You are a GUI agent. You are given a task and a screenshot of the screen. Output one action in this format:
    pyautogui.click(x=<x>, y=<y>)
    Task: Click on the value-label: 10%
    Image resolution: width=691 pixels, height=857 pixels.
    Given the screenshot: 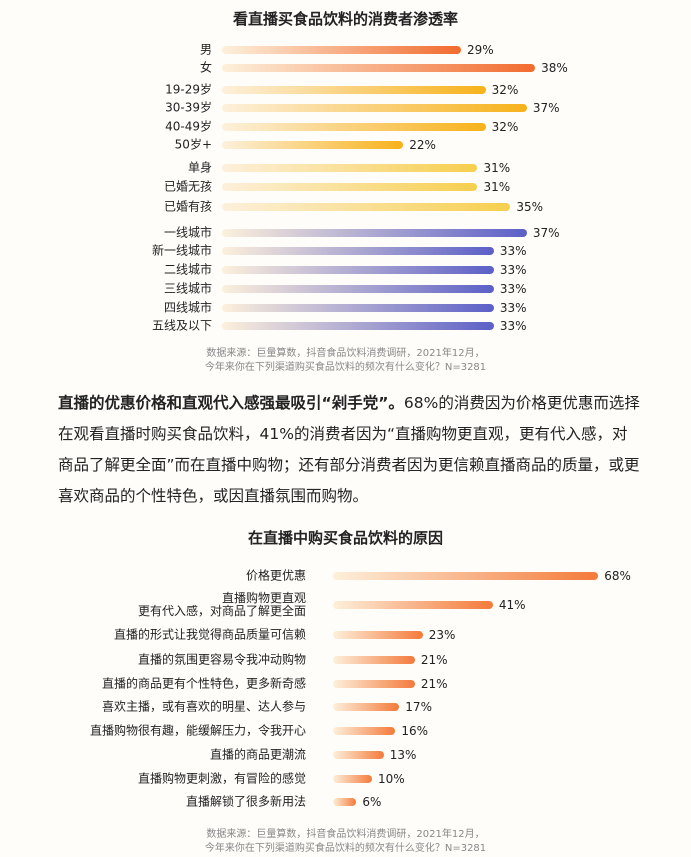 What is the action you would take?
    pyautogui.click(x=391, y=779)
    